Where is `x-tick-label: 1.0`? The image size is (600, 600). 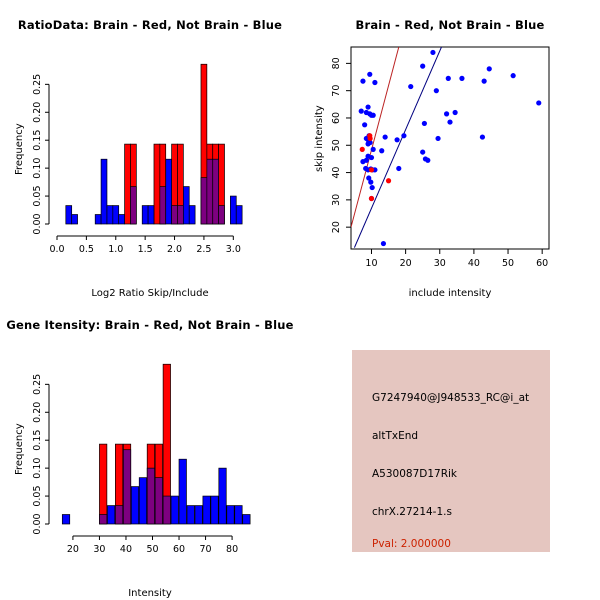
x-tick-label: 1.0 is located at coordinates (115, 249).